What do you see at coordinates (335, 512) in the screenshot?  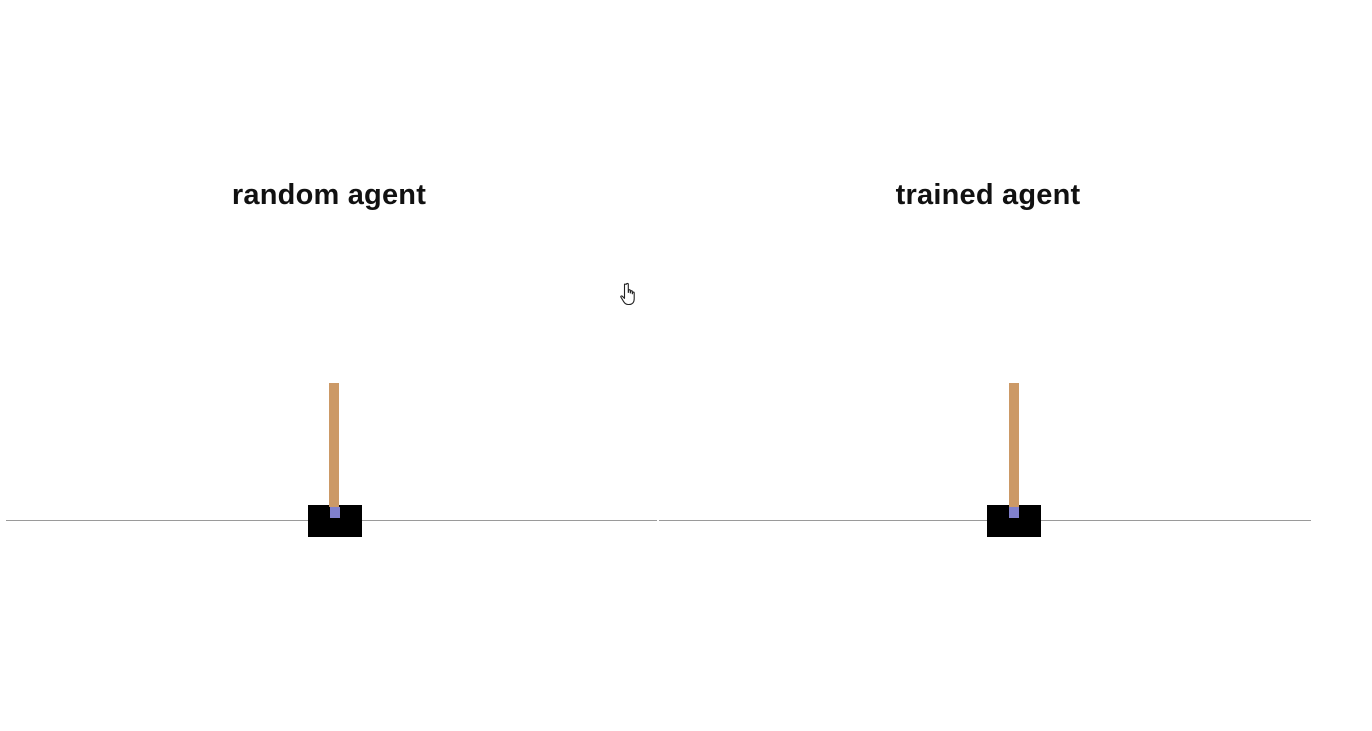 I see `random-agent-axle` at bounding box center [335, 512].